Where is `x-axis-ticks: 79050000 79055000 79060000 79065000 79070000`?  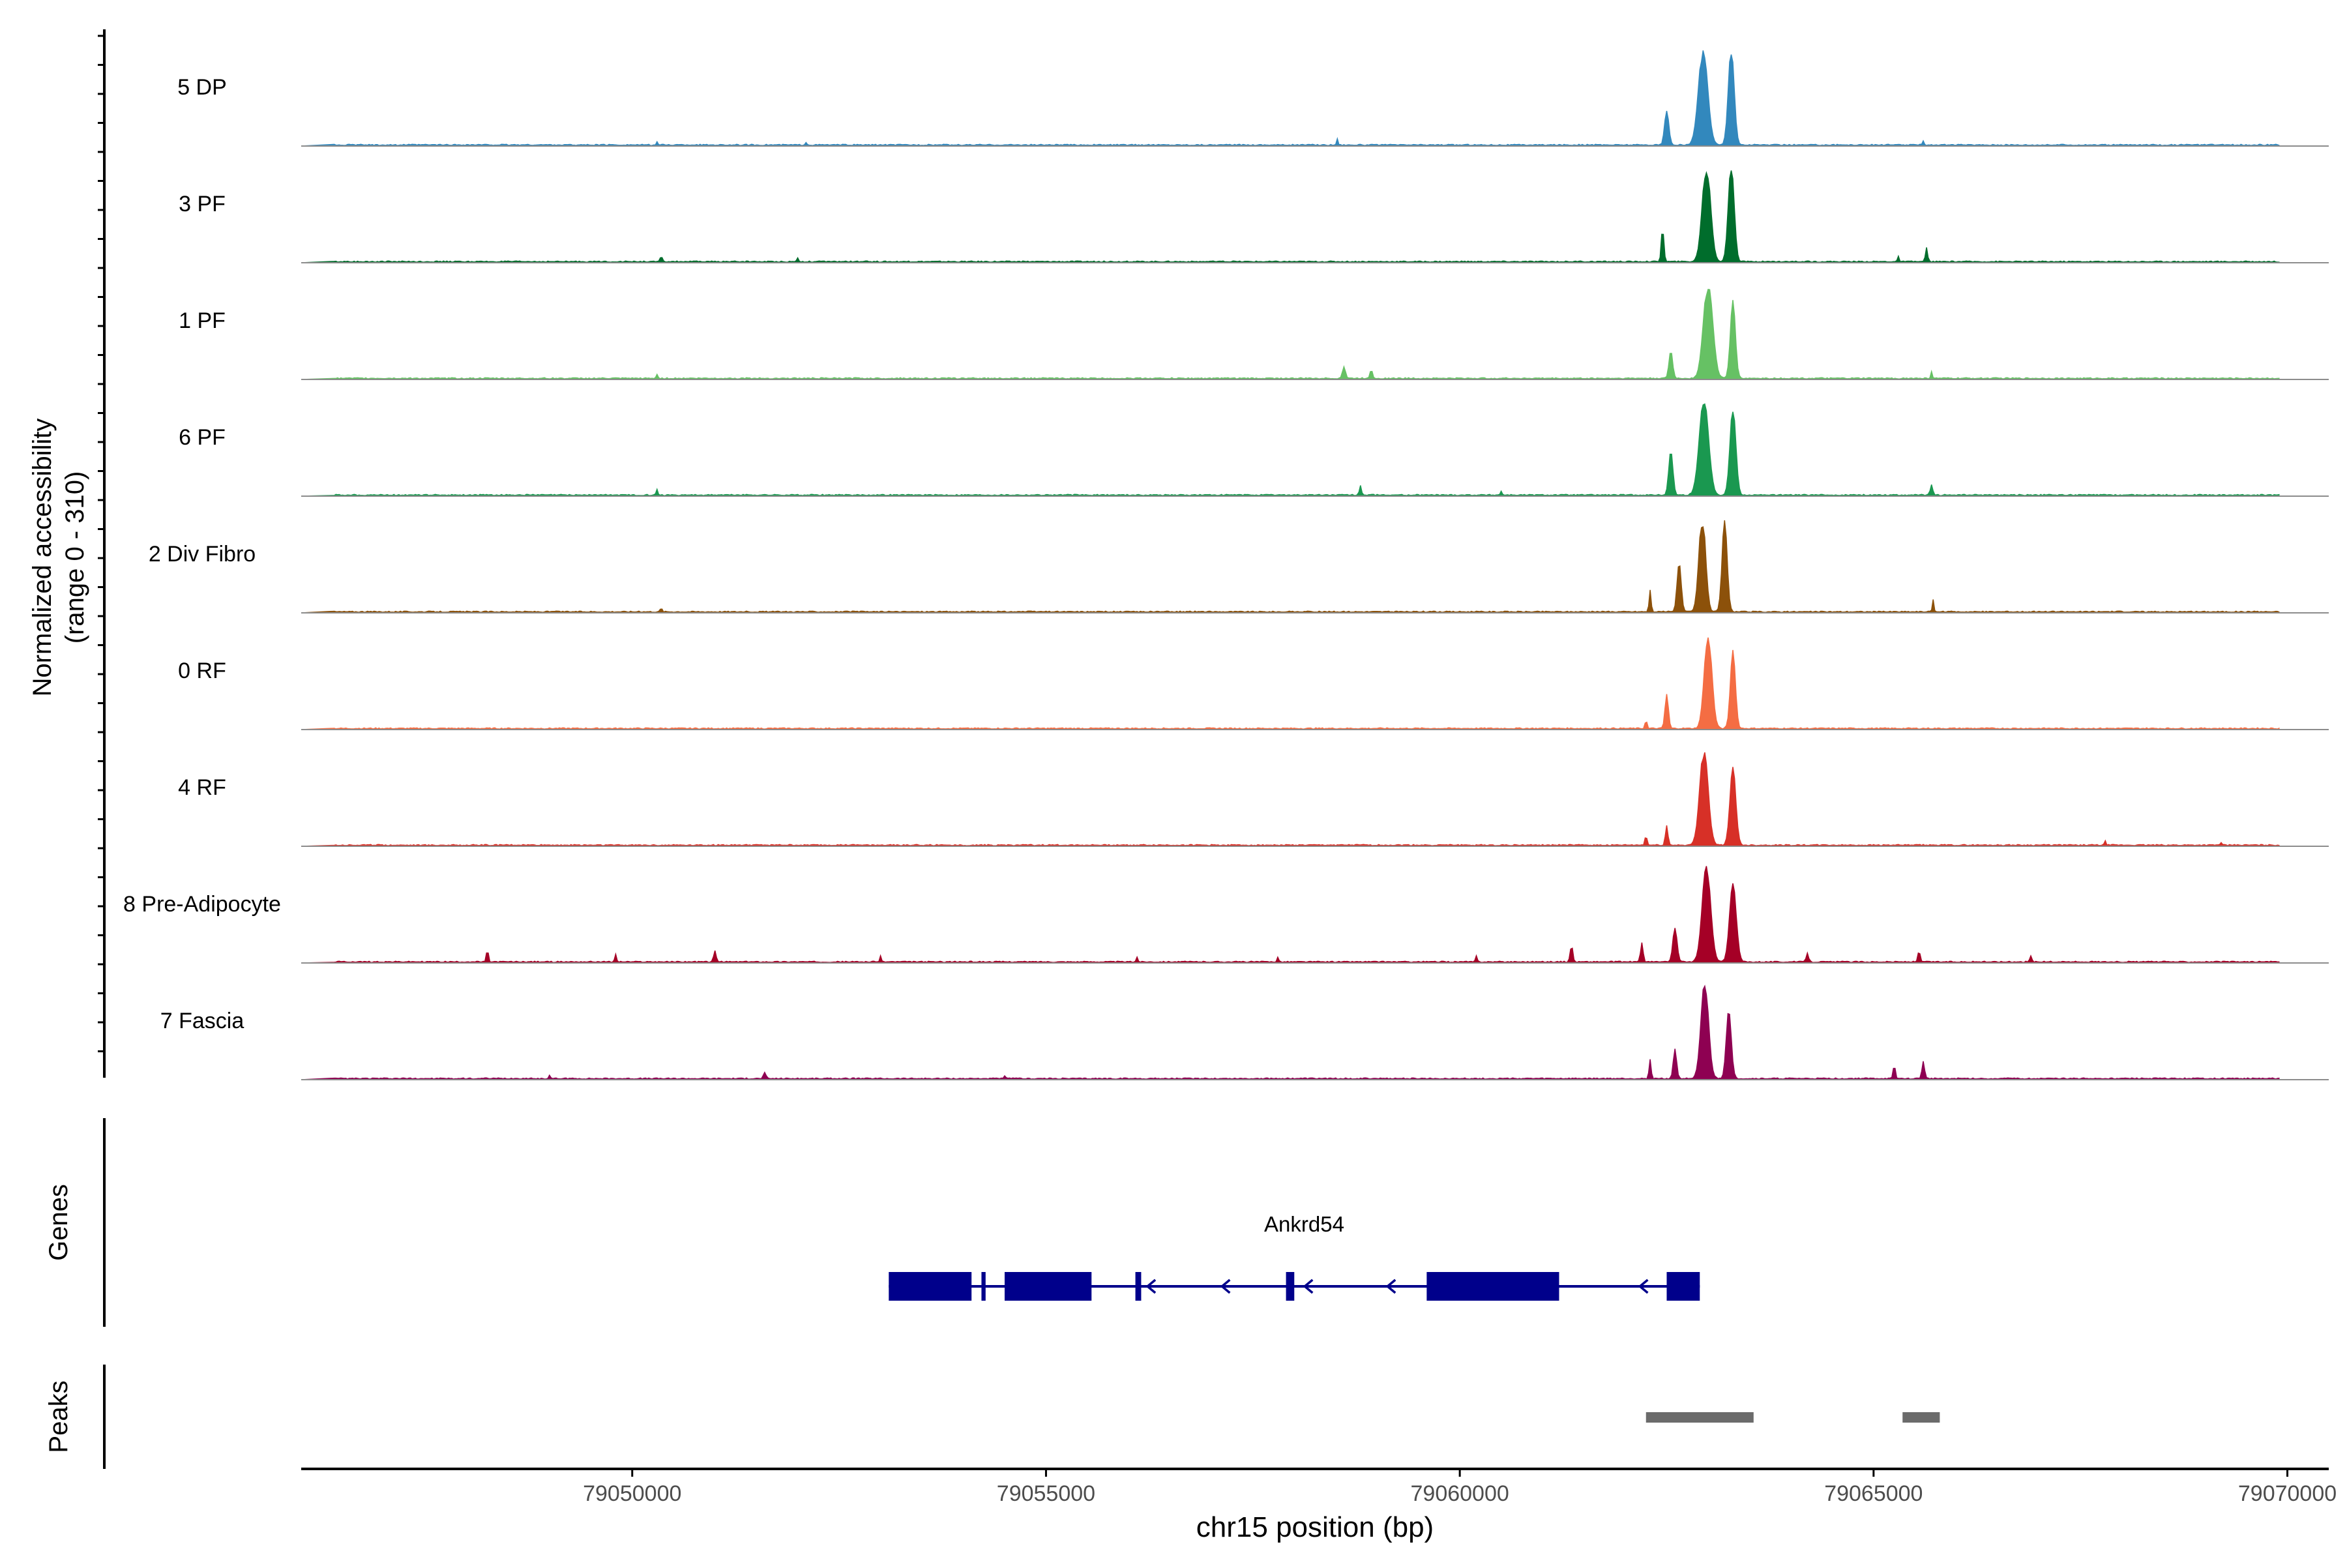
x-axis-ticks: 79050000 79055000 79060000 79065000 79070000 is located at coordinates (1460, 1488).